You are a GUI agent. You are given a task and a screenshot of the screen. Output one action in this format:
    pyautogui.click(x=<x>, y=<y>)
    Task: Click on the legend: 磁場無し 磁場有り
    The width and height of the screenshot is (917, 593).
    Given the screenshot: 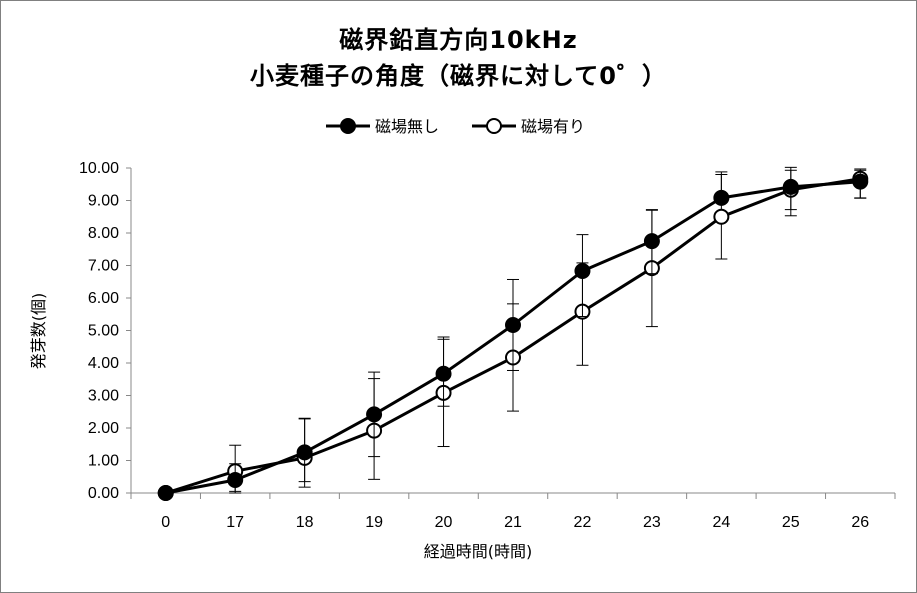 What is the action you would take?
    pyautogui.click(x=455, y=126)
    